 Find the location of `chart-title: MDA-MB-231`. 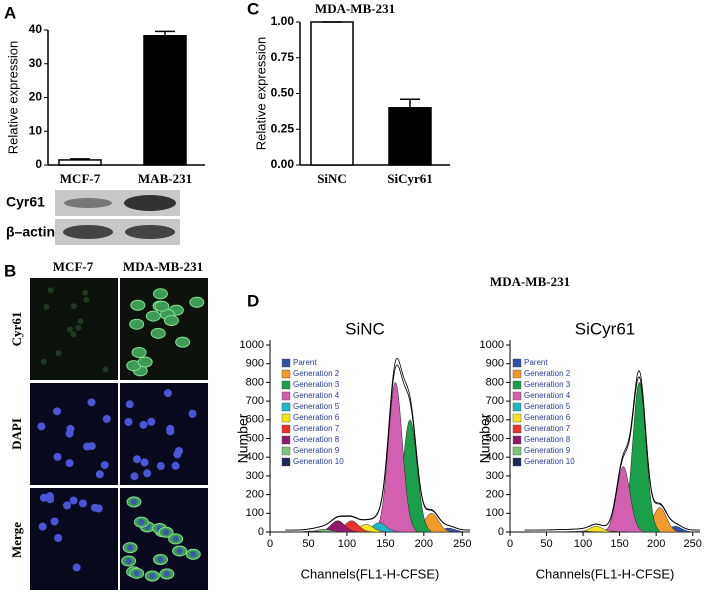

chart-title: MDA-MB-231 is located at coordinates (355, 8).